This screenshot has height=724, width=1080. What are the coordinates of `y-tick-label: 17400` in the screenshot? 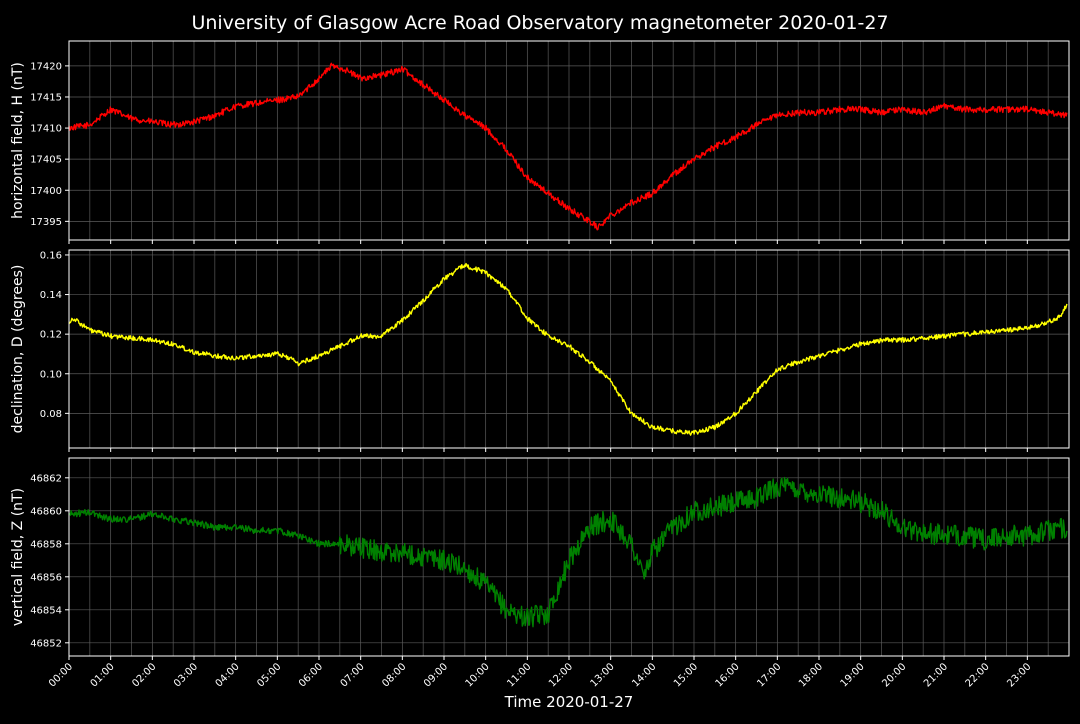 It's located at (46, 191).